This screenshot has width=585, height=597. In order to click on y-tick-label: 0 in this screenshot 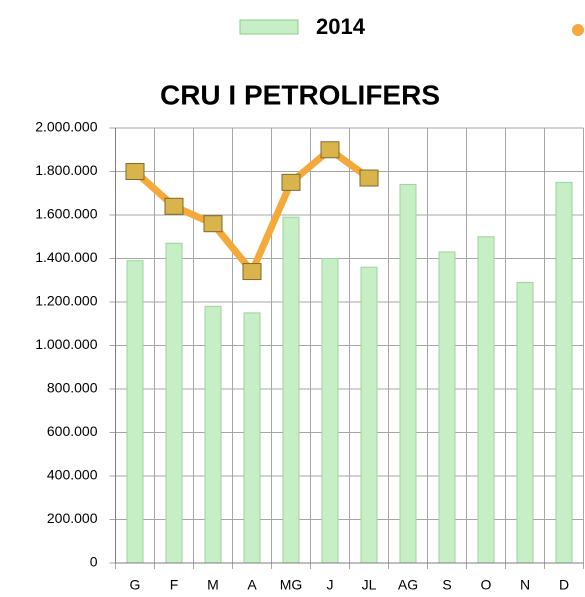, I will do `click(94, 562)`.